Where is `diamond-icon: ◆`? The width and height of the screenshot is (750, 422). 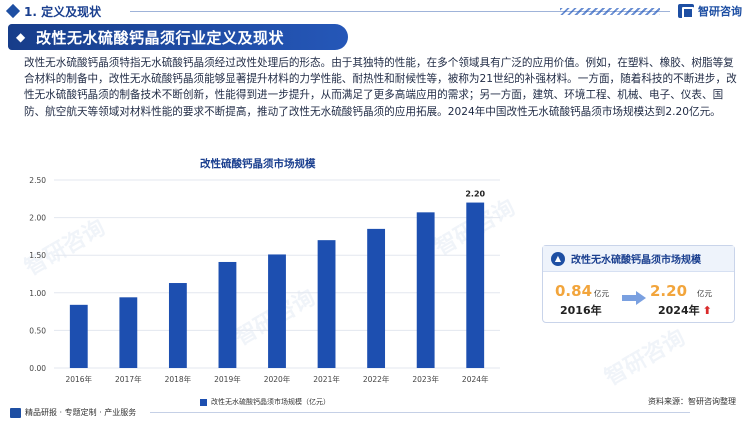
diamond-icon: ◆ is located at coordinates (21, 37).